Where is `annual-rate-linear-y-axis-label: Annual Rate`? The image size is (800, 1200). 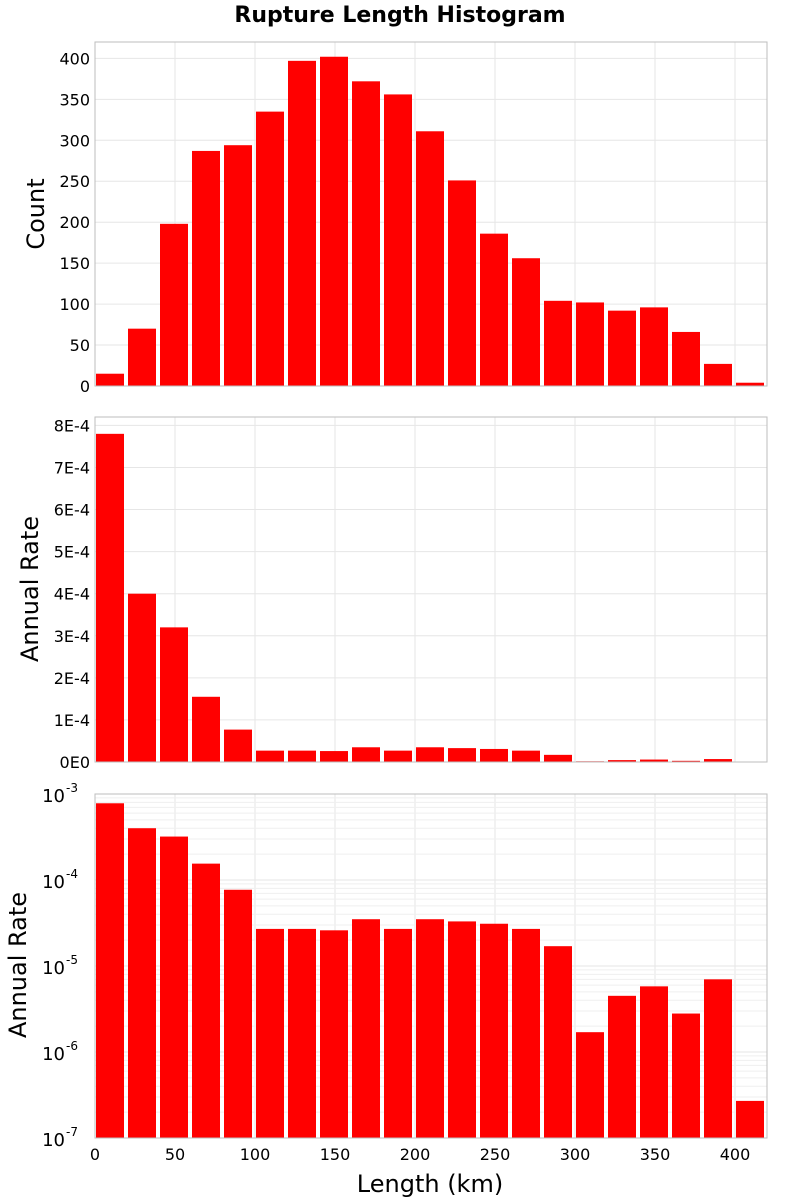
annual-rate-linear-y-axis-label: Annual Rate is located at coordinates (30, 589).